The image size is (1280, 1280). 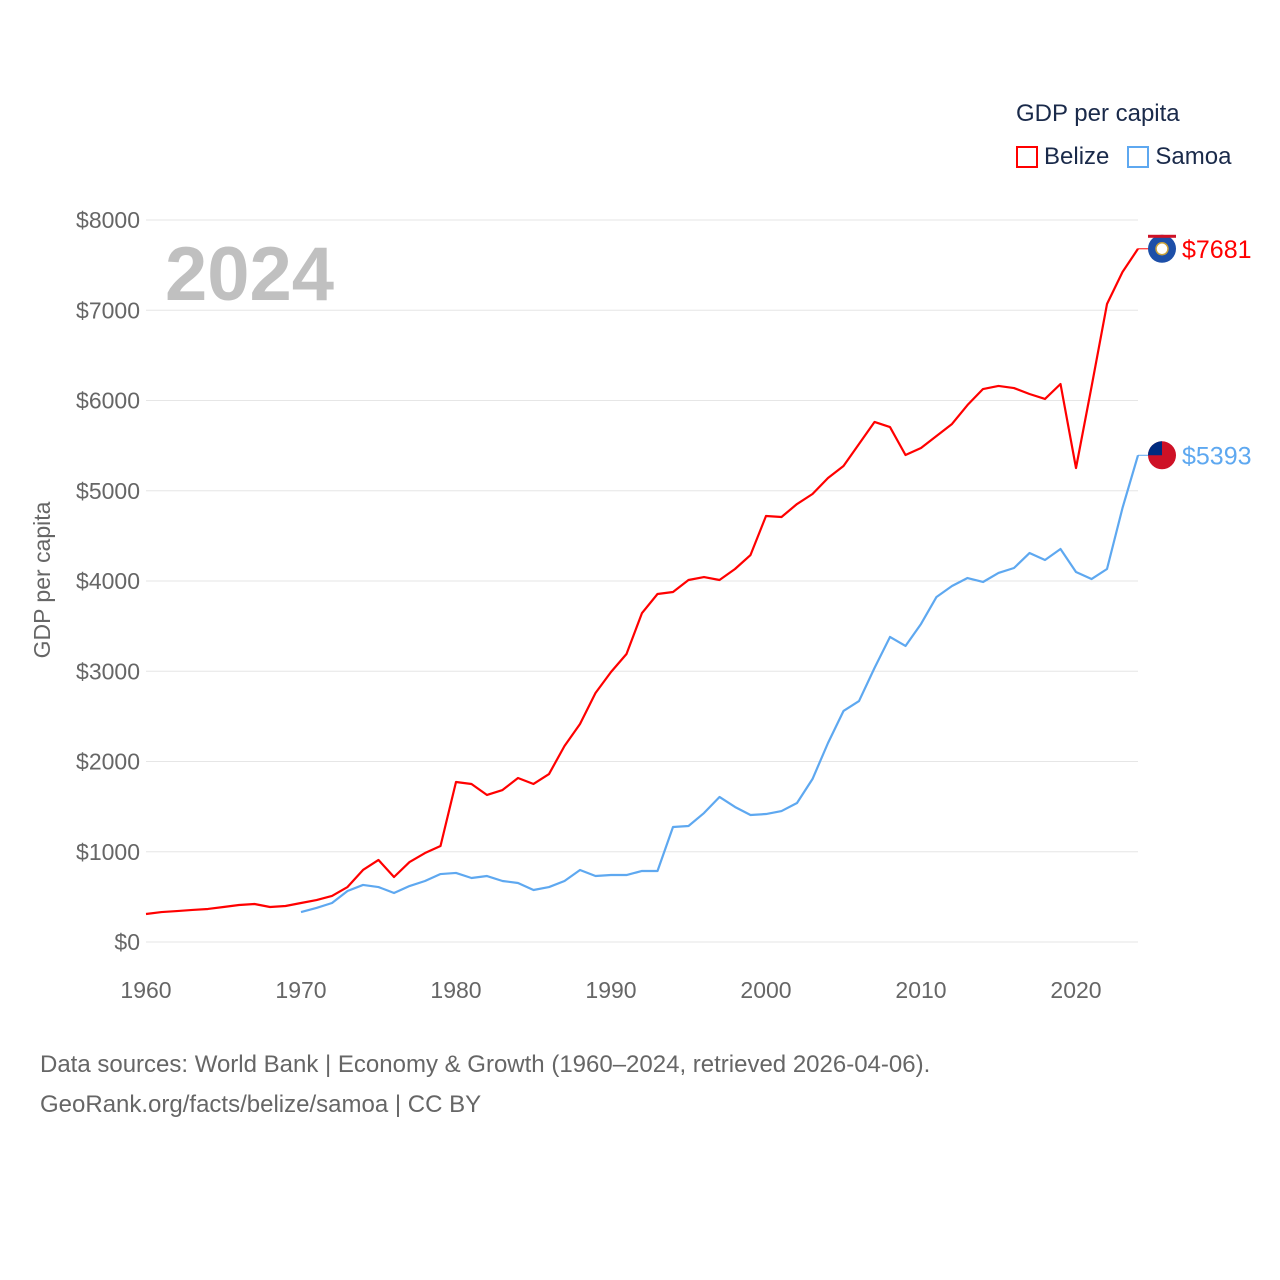 What do you see at coordinates (455, 990) in the screenshot?
I see `x-tick-label: 1980` at bounding box center [455, 990].